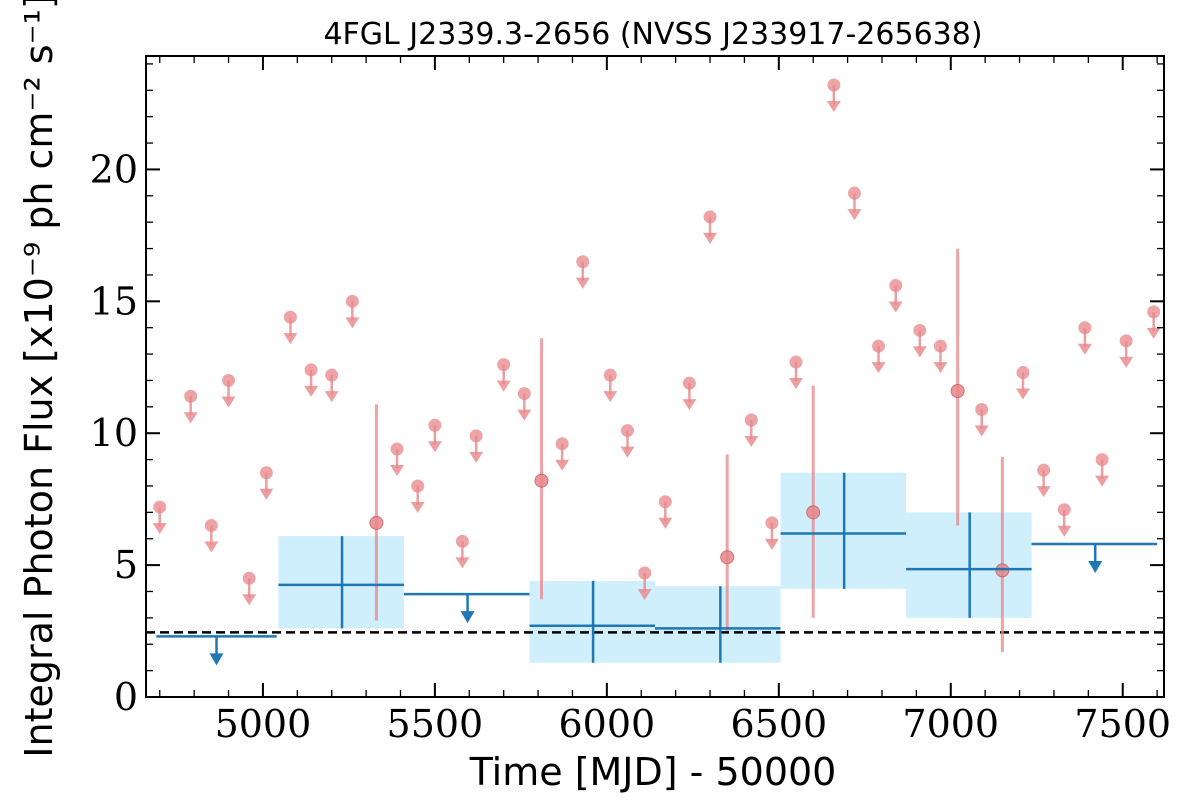 The height and width of the screenshot is (800, 1200). I want to click on y-tick-label-0: 0, so click(126, 697).